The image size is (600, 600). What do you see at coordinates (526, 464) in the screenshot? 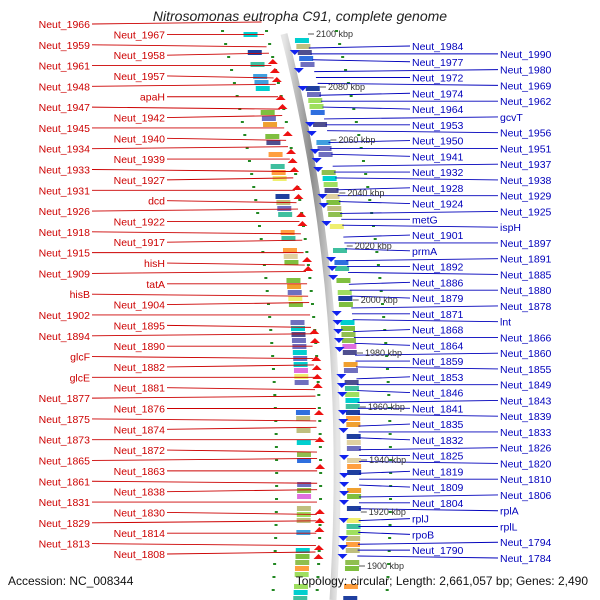
I see `right-gene-label: Neut_1820` at bounding box center [526, 464].